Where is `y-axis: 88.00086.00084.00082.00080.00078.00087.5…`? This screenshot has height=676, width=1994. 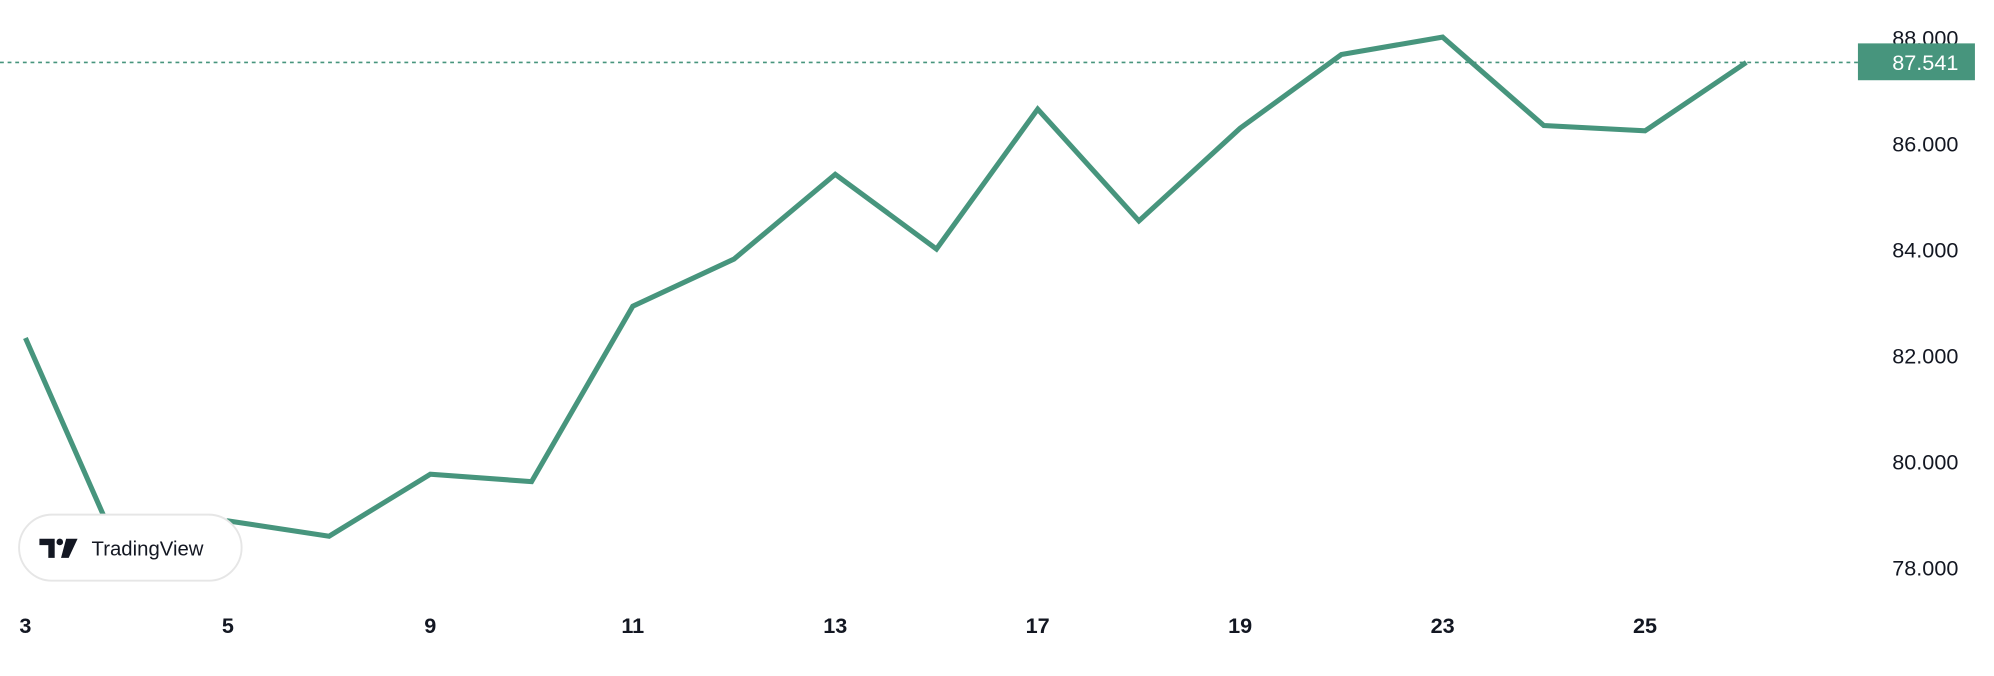 y-axis: 88.00086.00084.00082.00080.00078.00087.5… is located at coordinates (1916, 303).